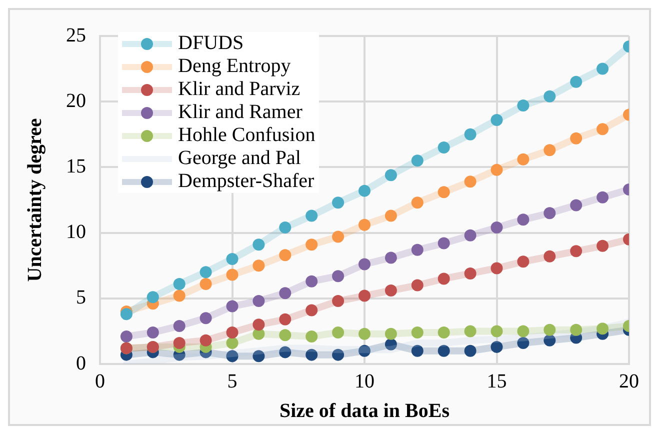 Image resolution: width=655 pixels, height=430 pixels. Describe the element at coordinates (211, 43) in the screenshot. I see `legend-label: DFUDS` at that location.